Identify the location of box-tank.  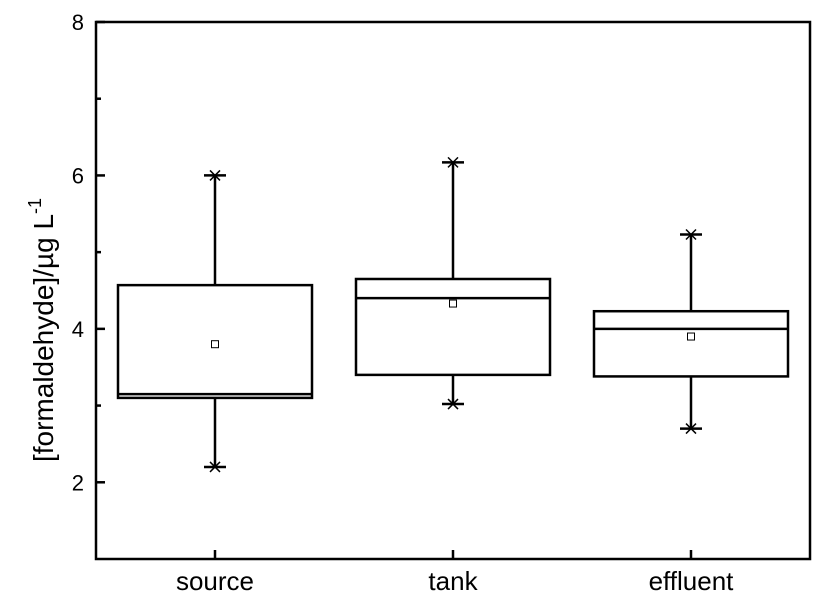
(453, 283).